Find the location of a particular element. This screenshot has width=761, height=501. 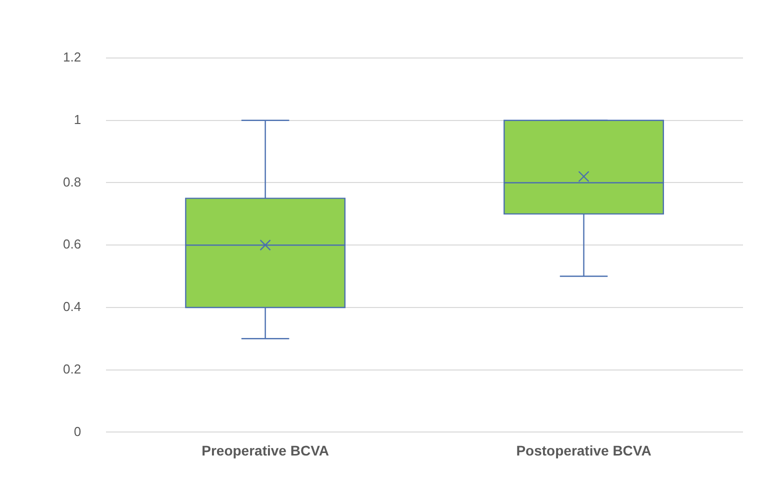

y-tick-label: 0.4 is located at coordinates (72, 306).